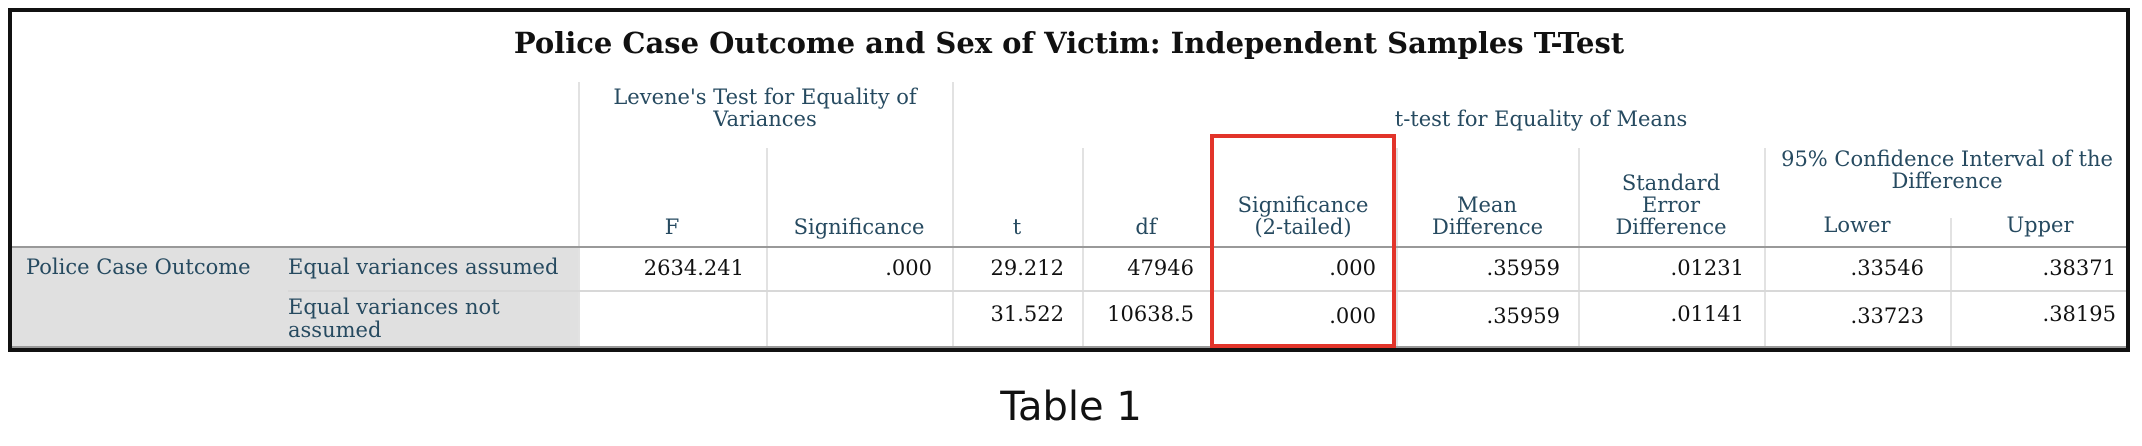 This screenshot has height=446, width=2142. I want to click on cell-t: 31.522, so click(1027, 314).